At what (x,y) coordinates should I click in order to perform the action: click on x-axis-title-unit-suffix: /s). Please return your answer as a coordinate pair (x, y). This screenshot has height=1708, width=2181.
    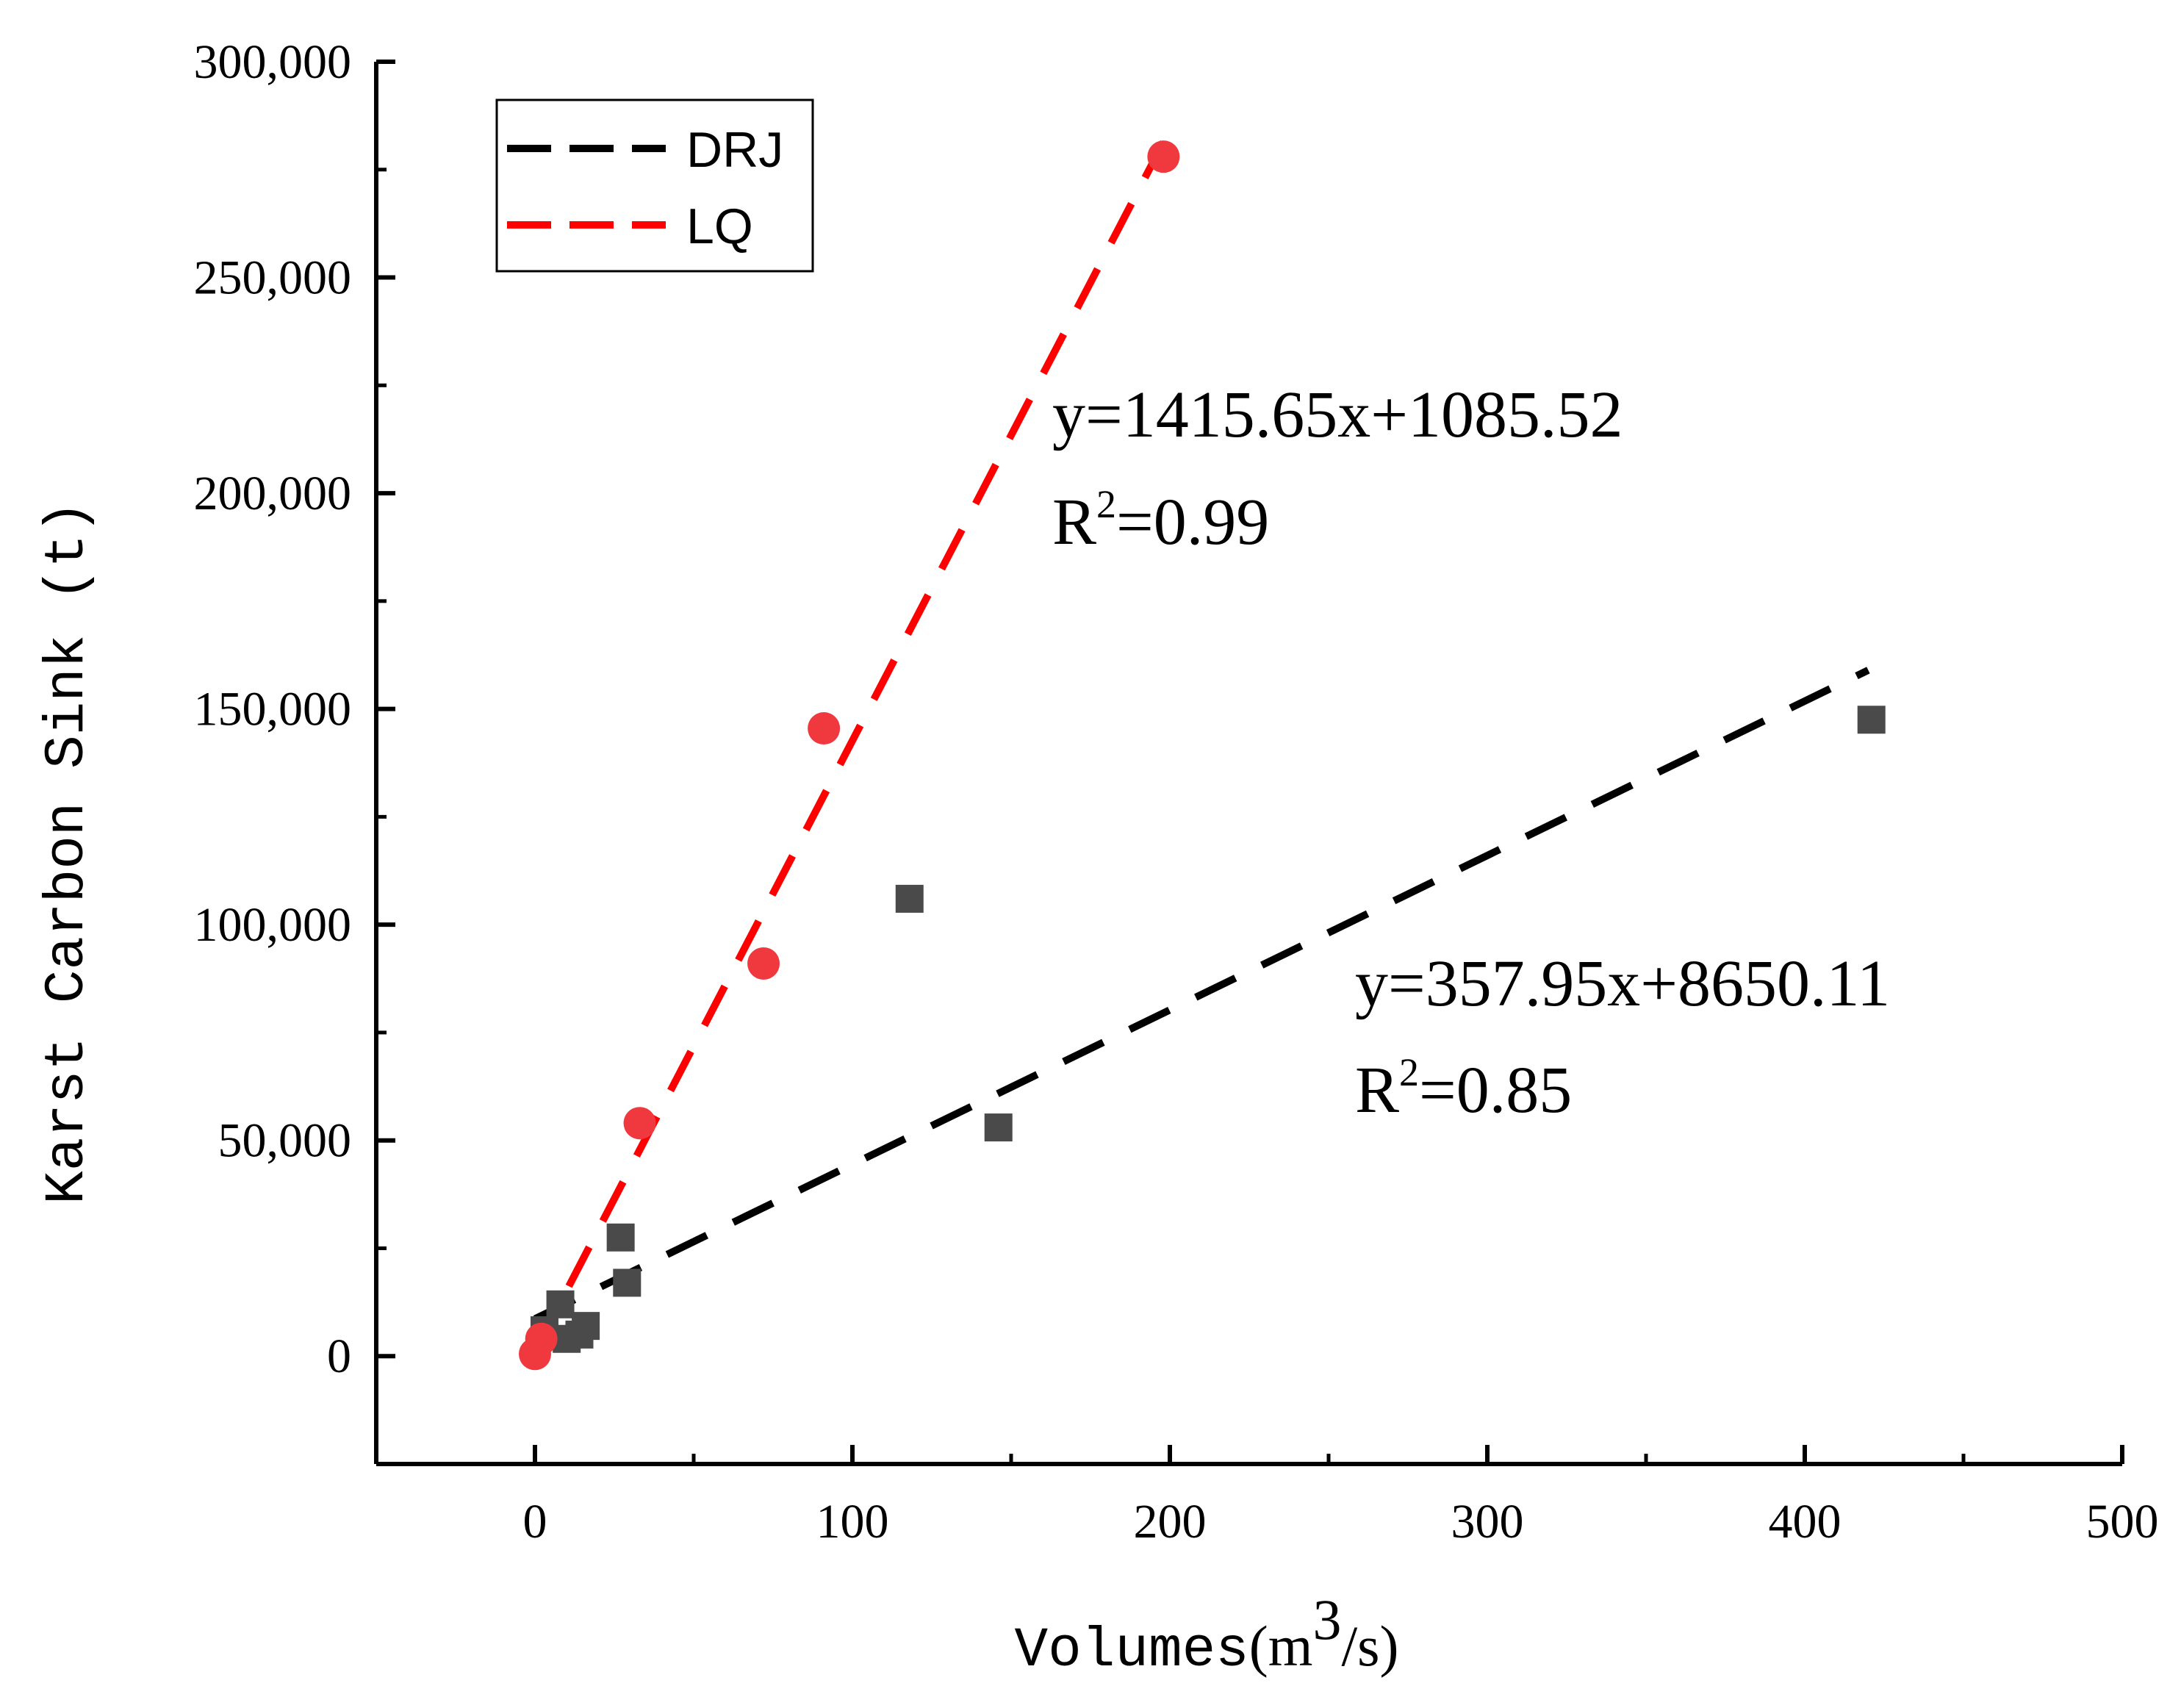
    Looking at the image, I should click on (1369, 1646).